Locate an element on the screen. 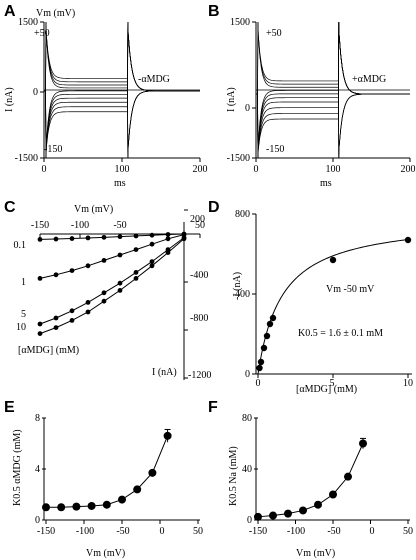 The width and height of the screenshot is (416, 560). panel-c-ytick-label: -800 is located at coordinates (199, 318).